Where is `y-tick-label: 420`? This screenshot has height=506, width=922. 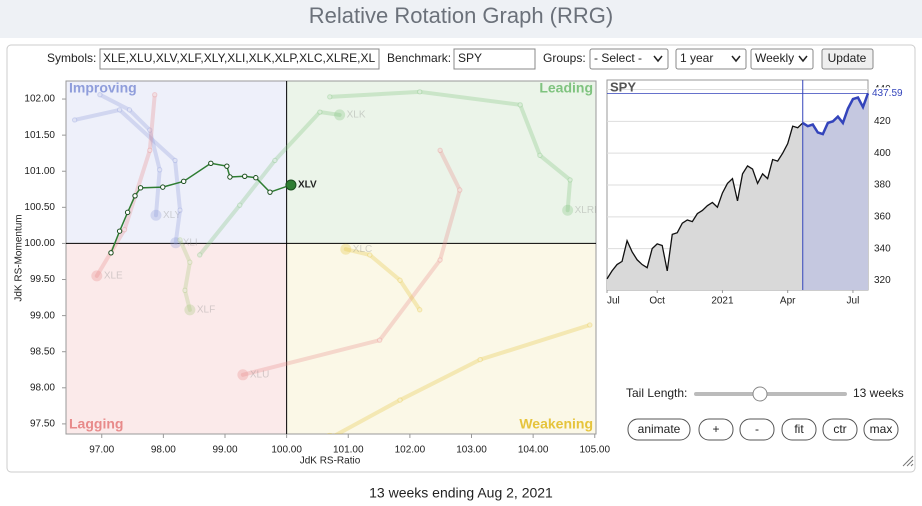
y-tick-label: 420 is located at coordinates (882, 121).